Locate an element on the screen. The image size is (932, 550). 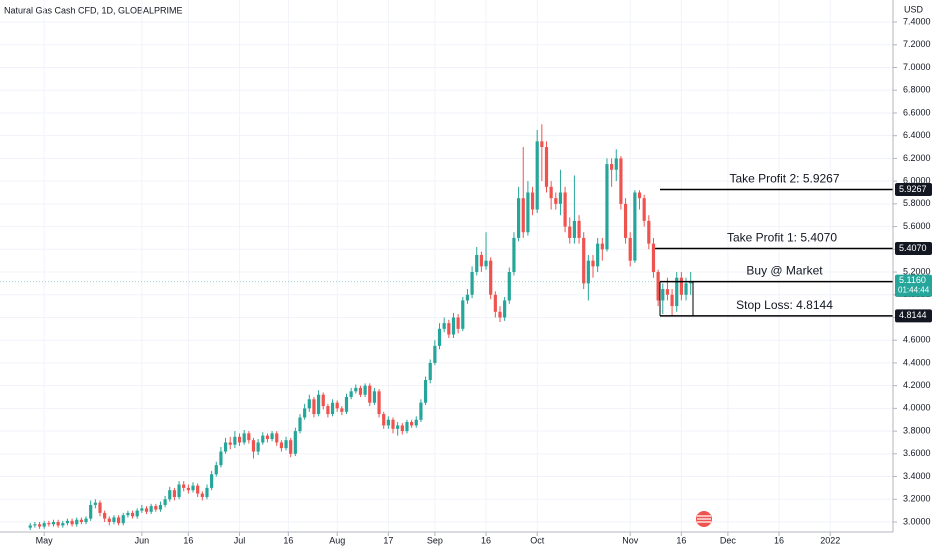
y-tick-label: 5.8000 is located at coordinates (917, 203).